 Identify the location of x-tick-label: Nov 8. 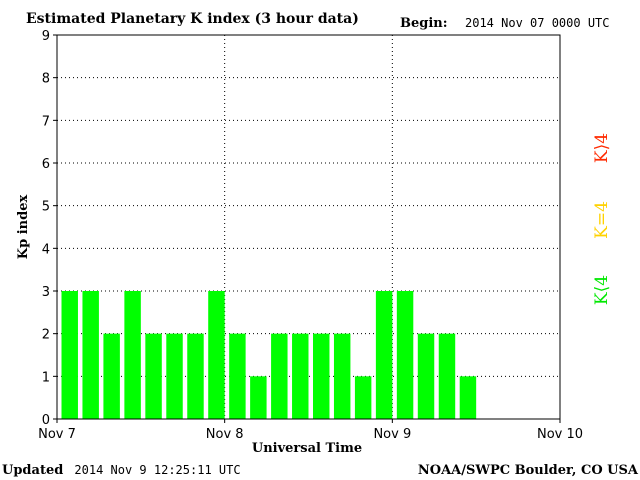
(225, 434).